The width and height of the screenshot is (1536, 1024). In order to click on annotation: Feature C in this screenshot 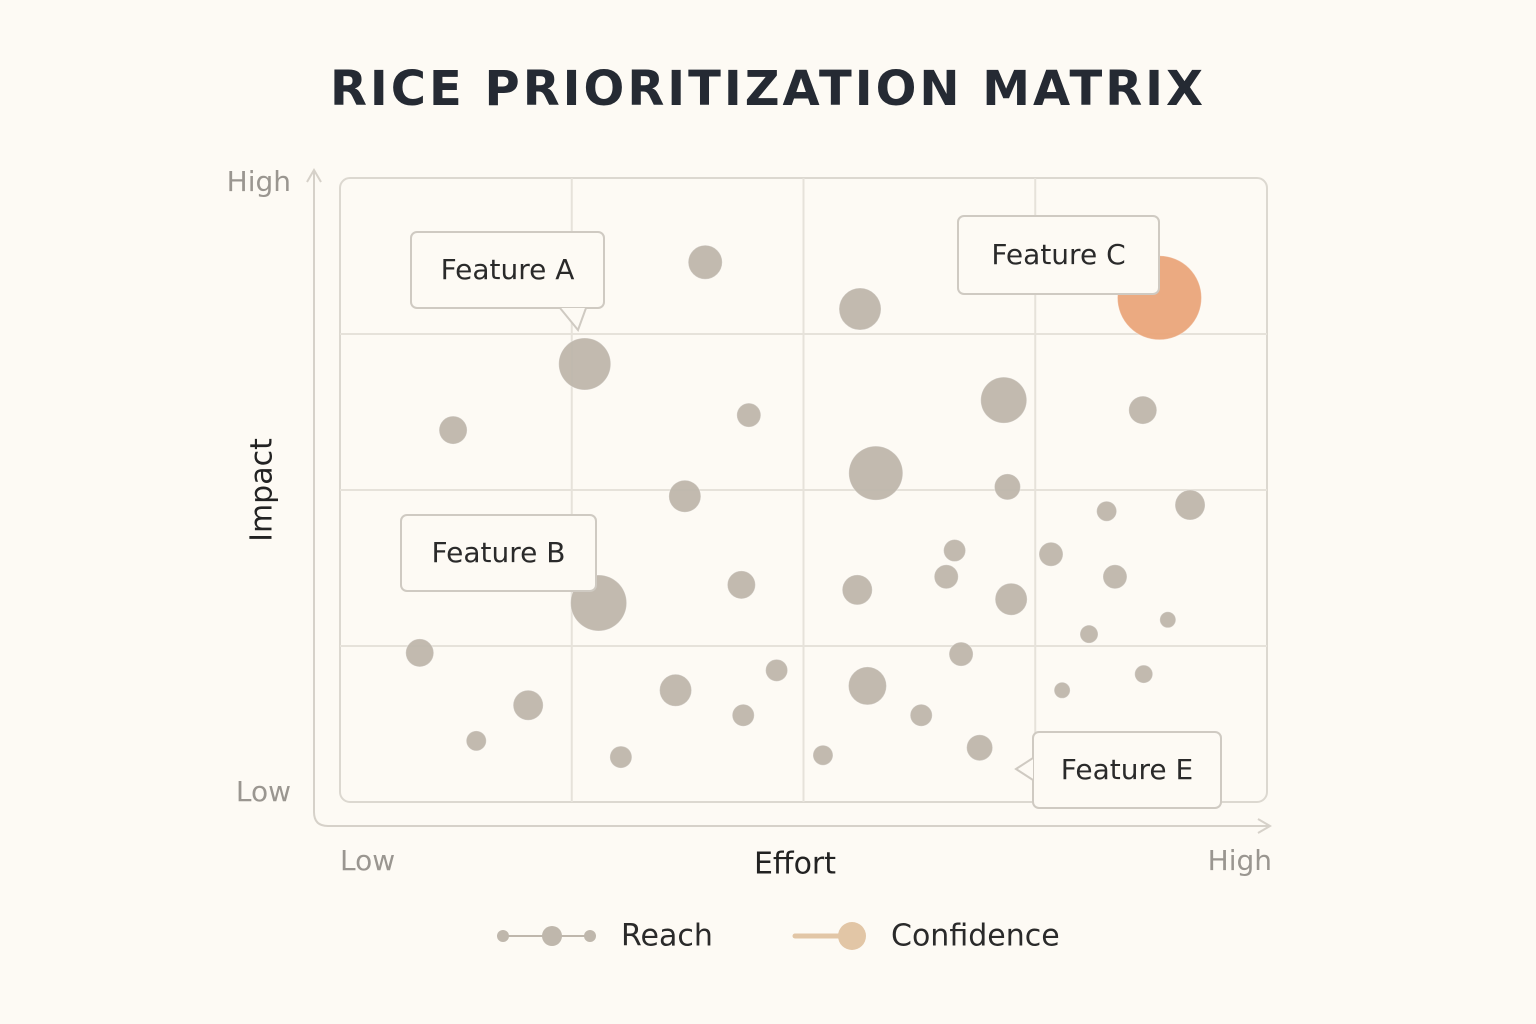, I will do `click(1058, 254)`.